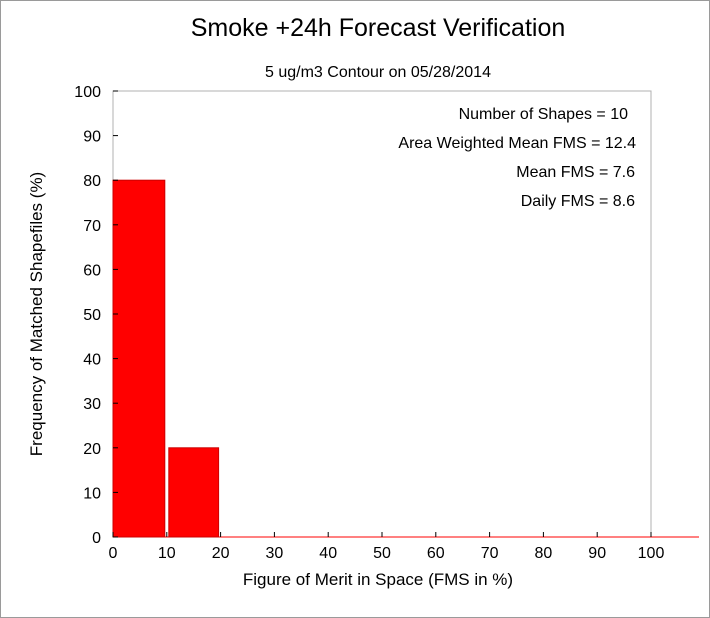 The image size is (710, 618). Describe the element at coordinates (544, 553) in the screenshot. I see `x-tick-label: 80` at that location.